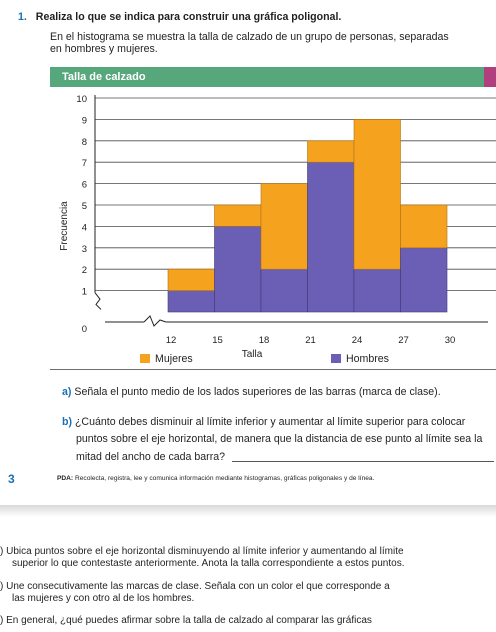 The height and width of the screenshot is (632, 496). Describe the element at coordinates (84, 249) in the screenshot. I see `y-tick-label: 3` at that location.